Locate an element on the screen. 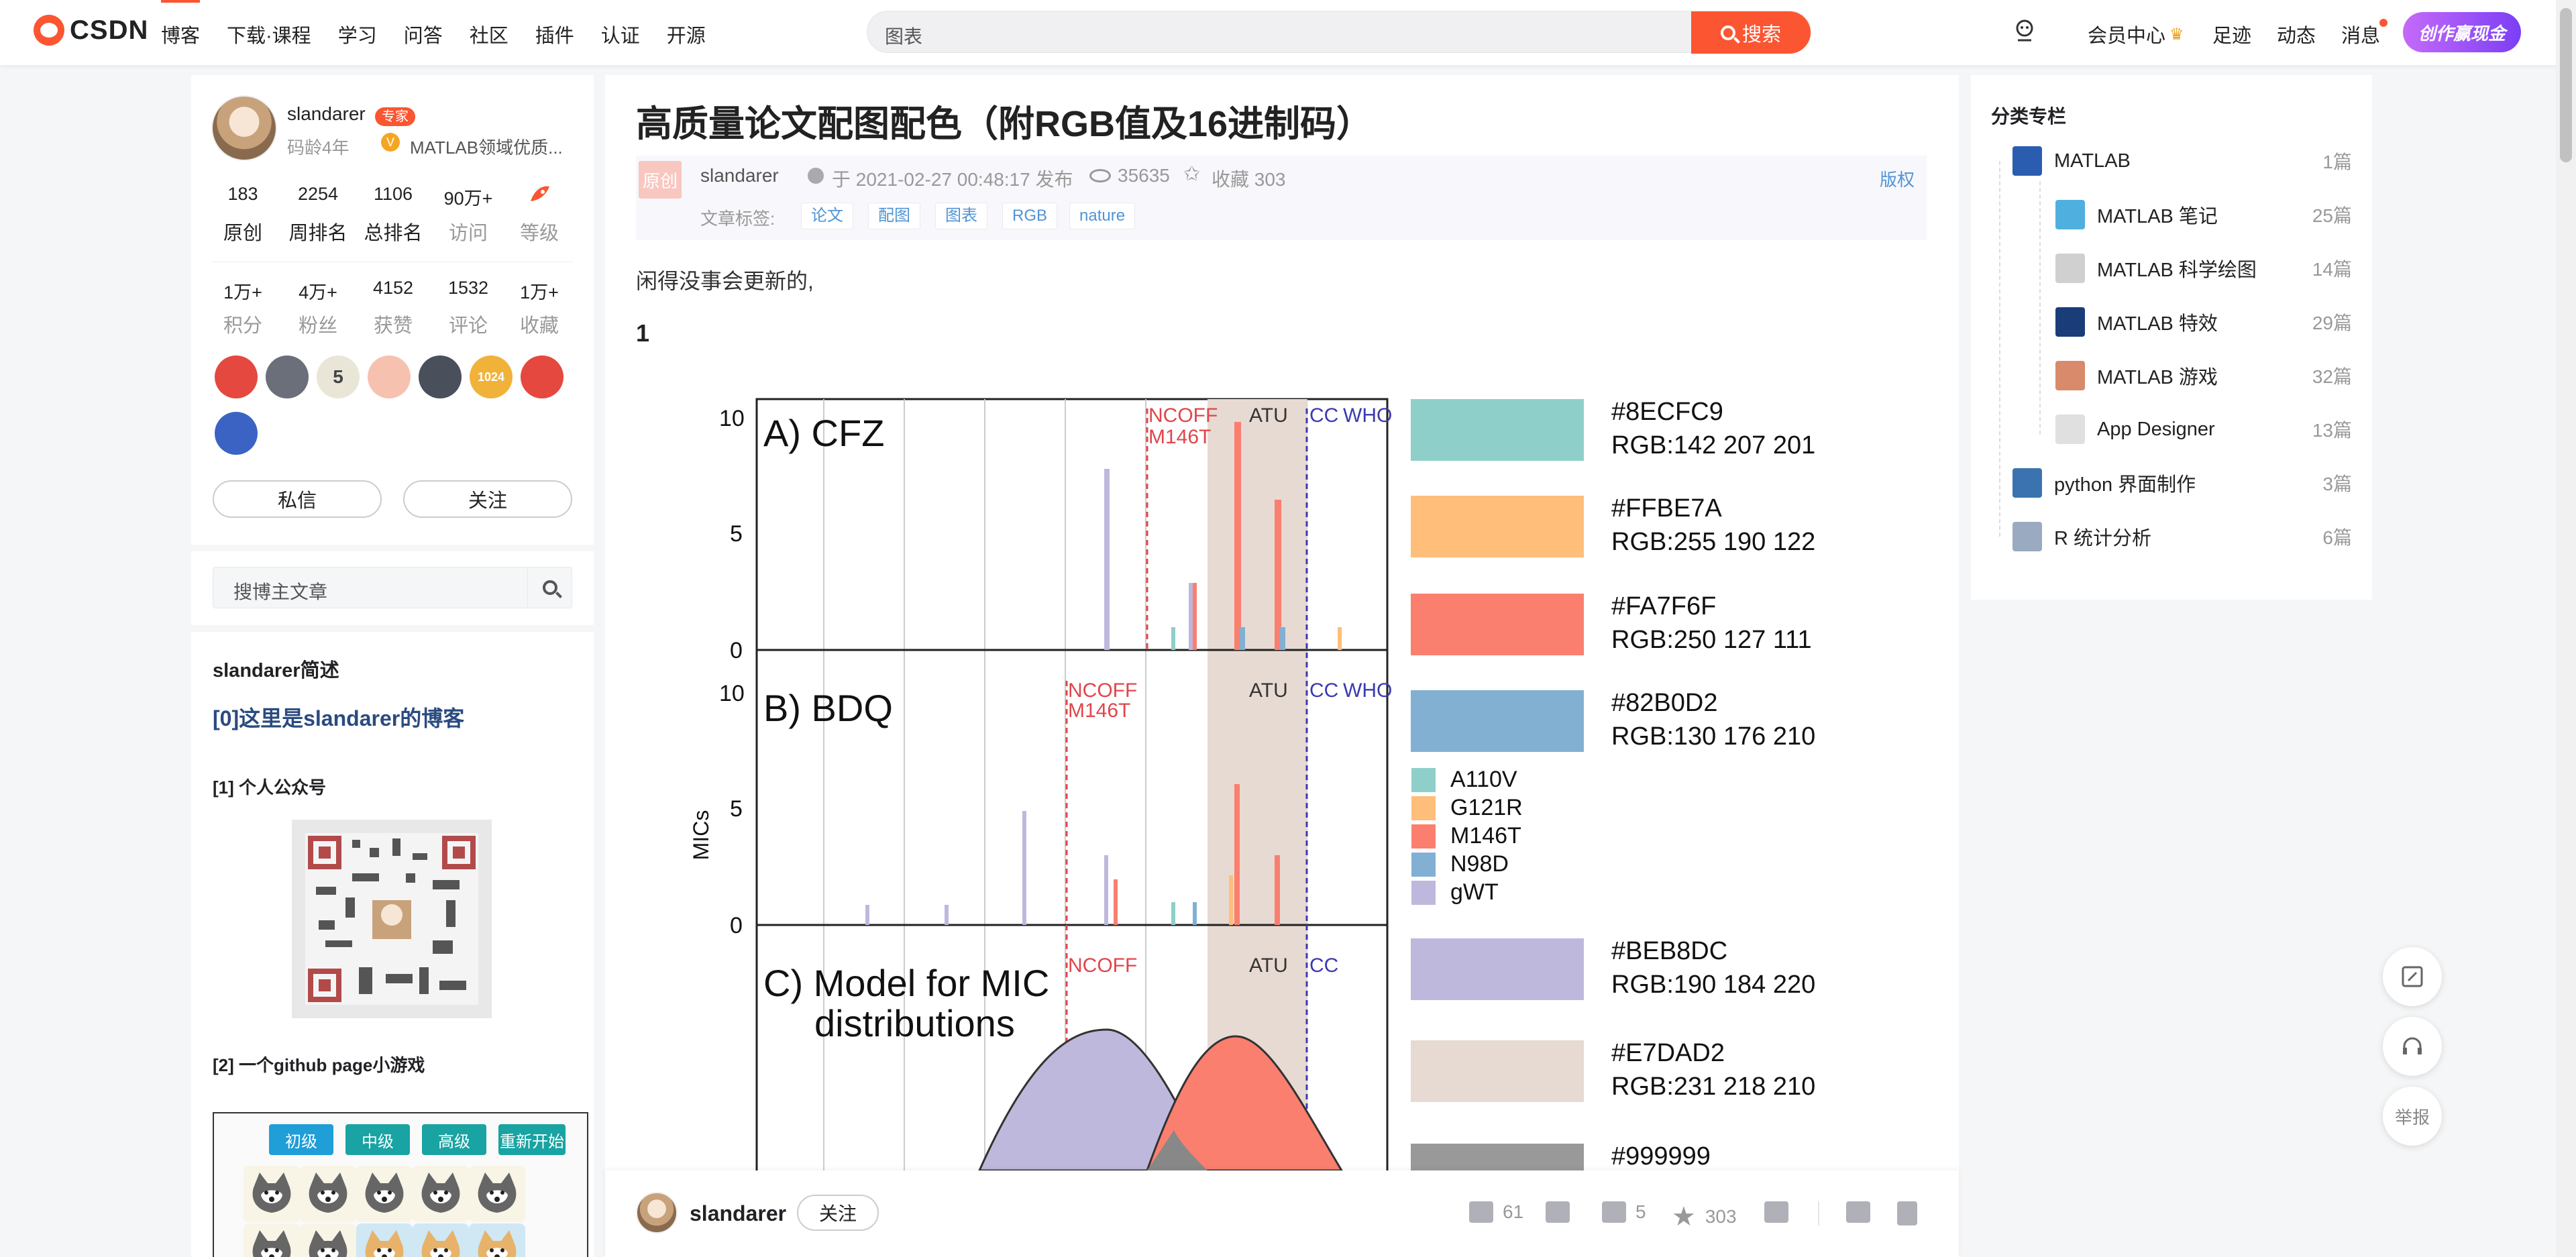  tag-figure: 配图 is located at coordinates (894, 216).